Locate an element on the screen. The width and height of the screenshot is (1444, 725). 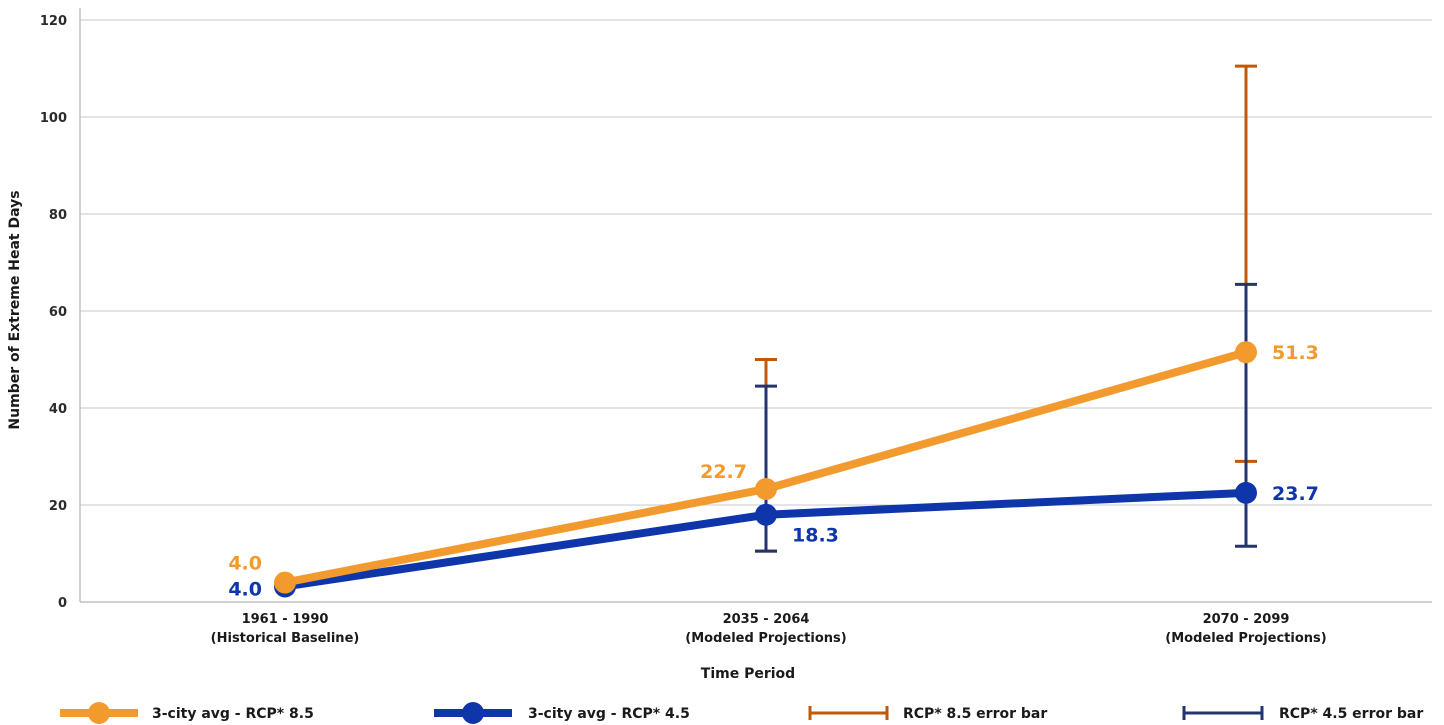
legend-rcp85-marker is located at coordinates (99, 713).